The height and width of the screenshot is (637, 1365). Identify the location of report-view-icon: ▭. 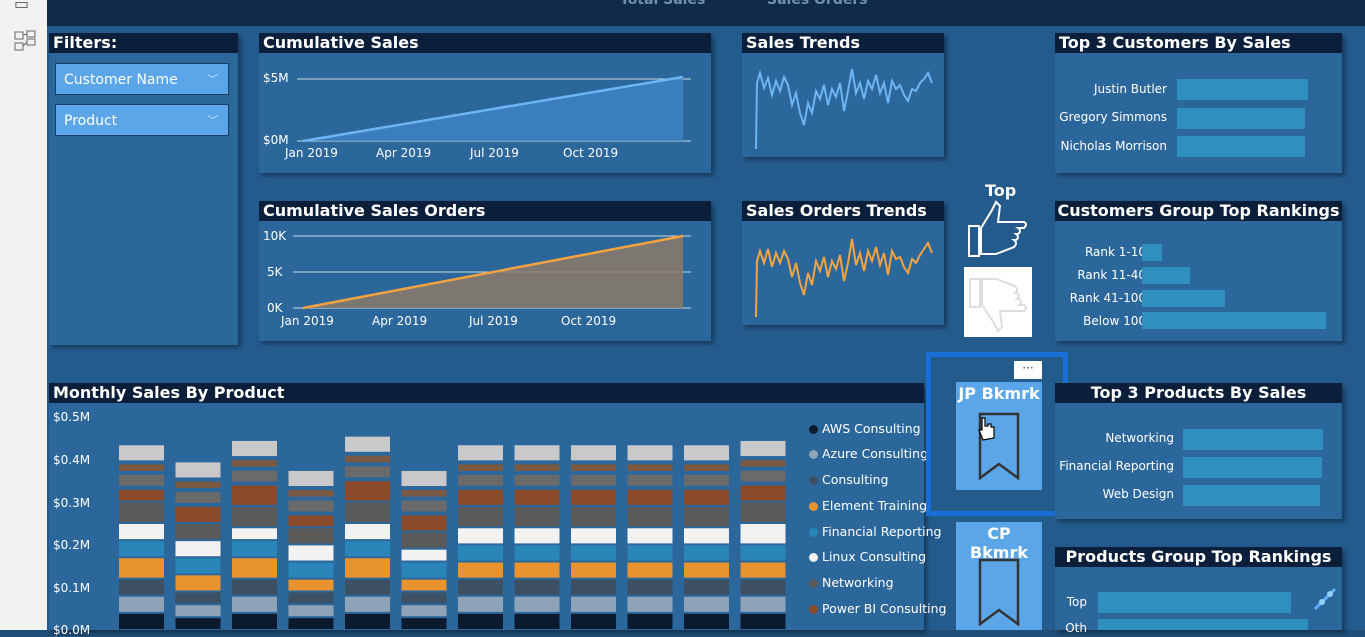
(22, 6).